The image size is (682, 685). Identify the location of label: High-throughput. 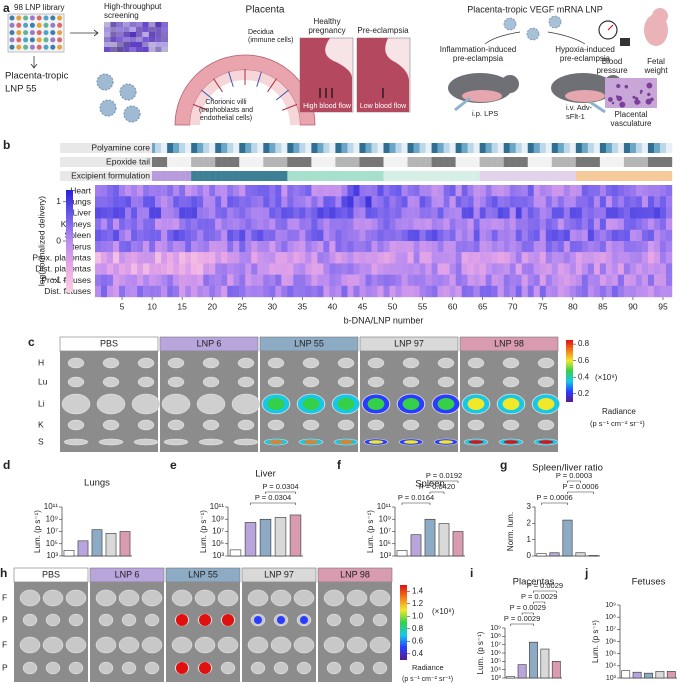
(133, 6).